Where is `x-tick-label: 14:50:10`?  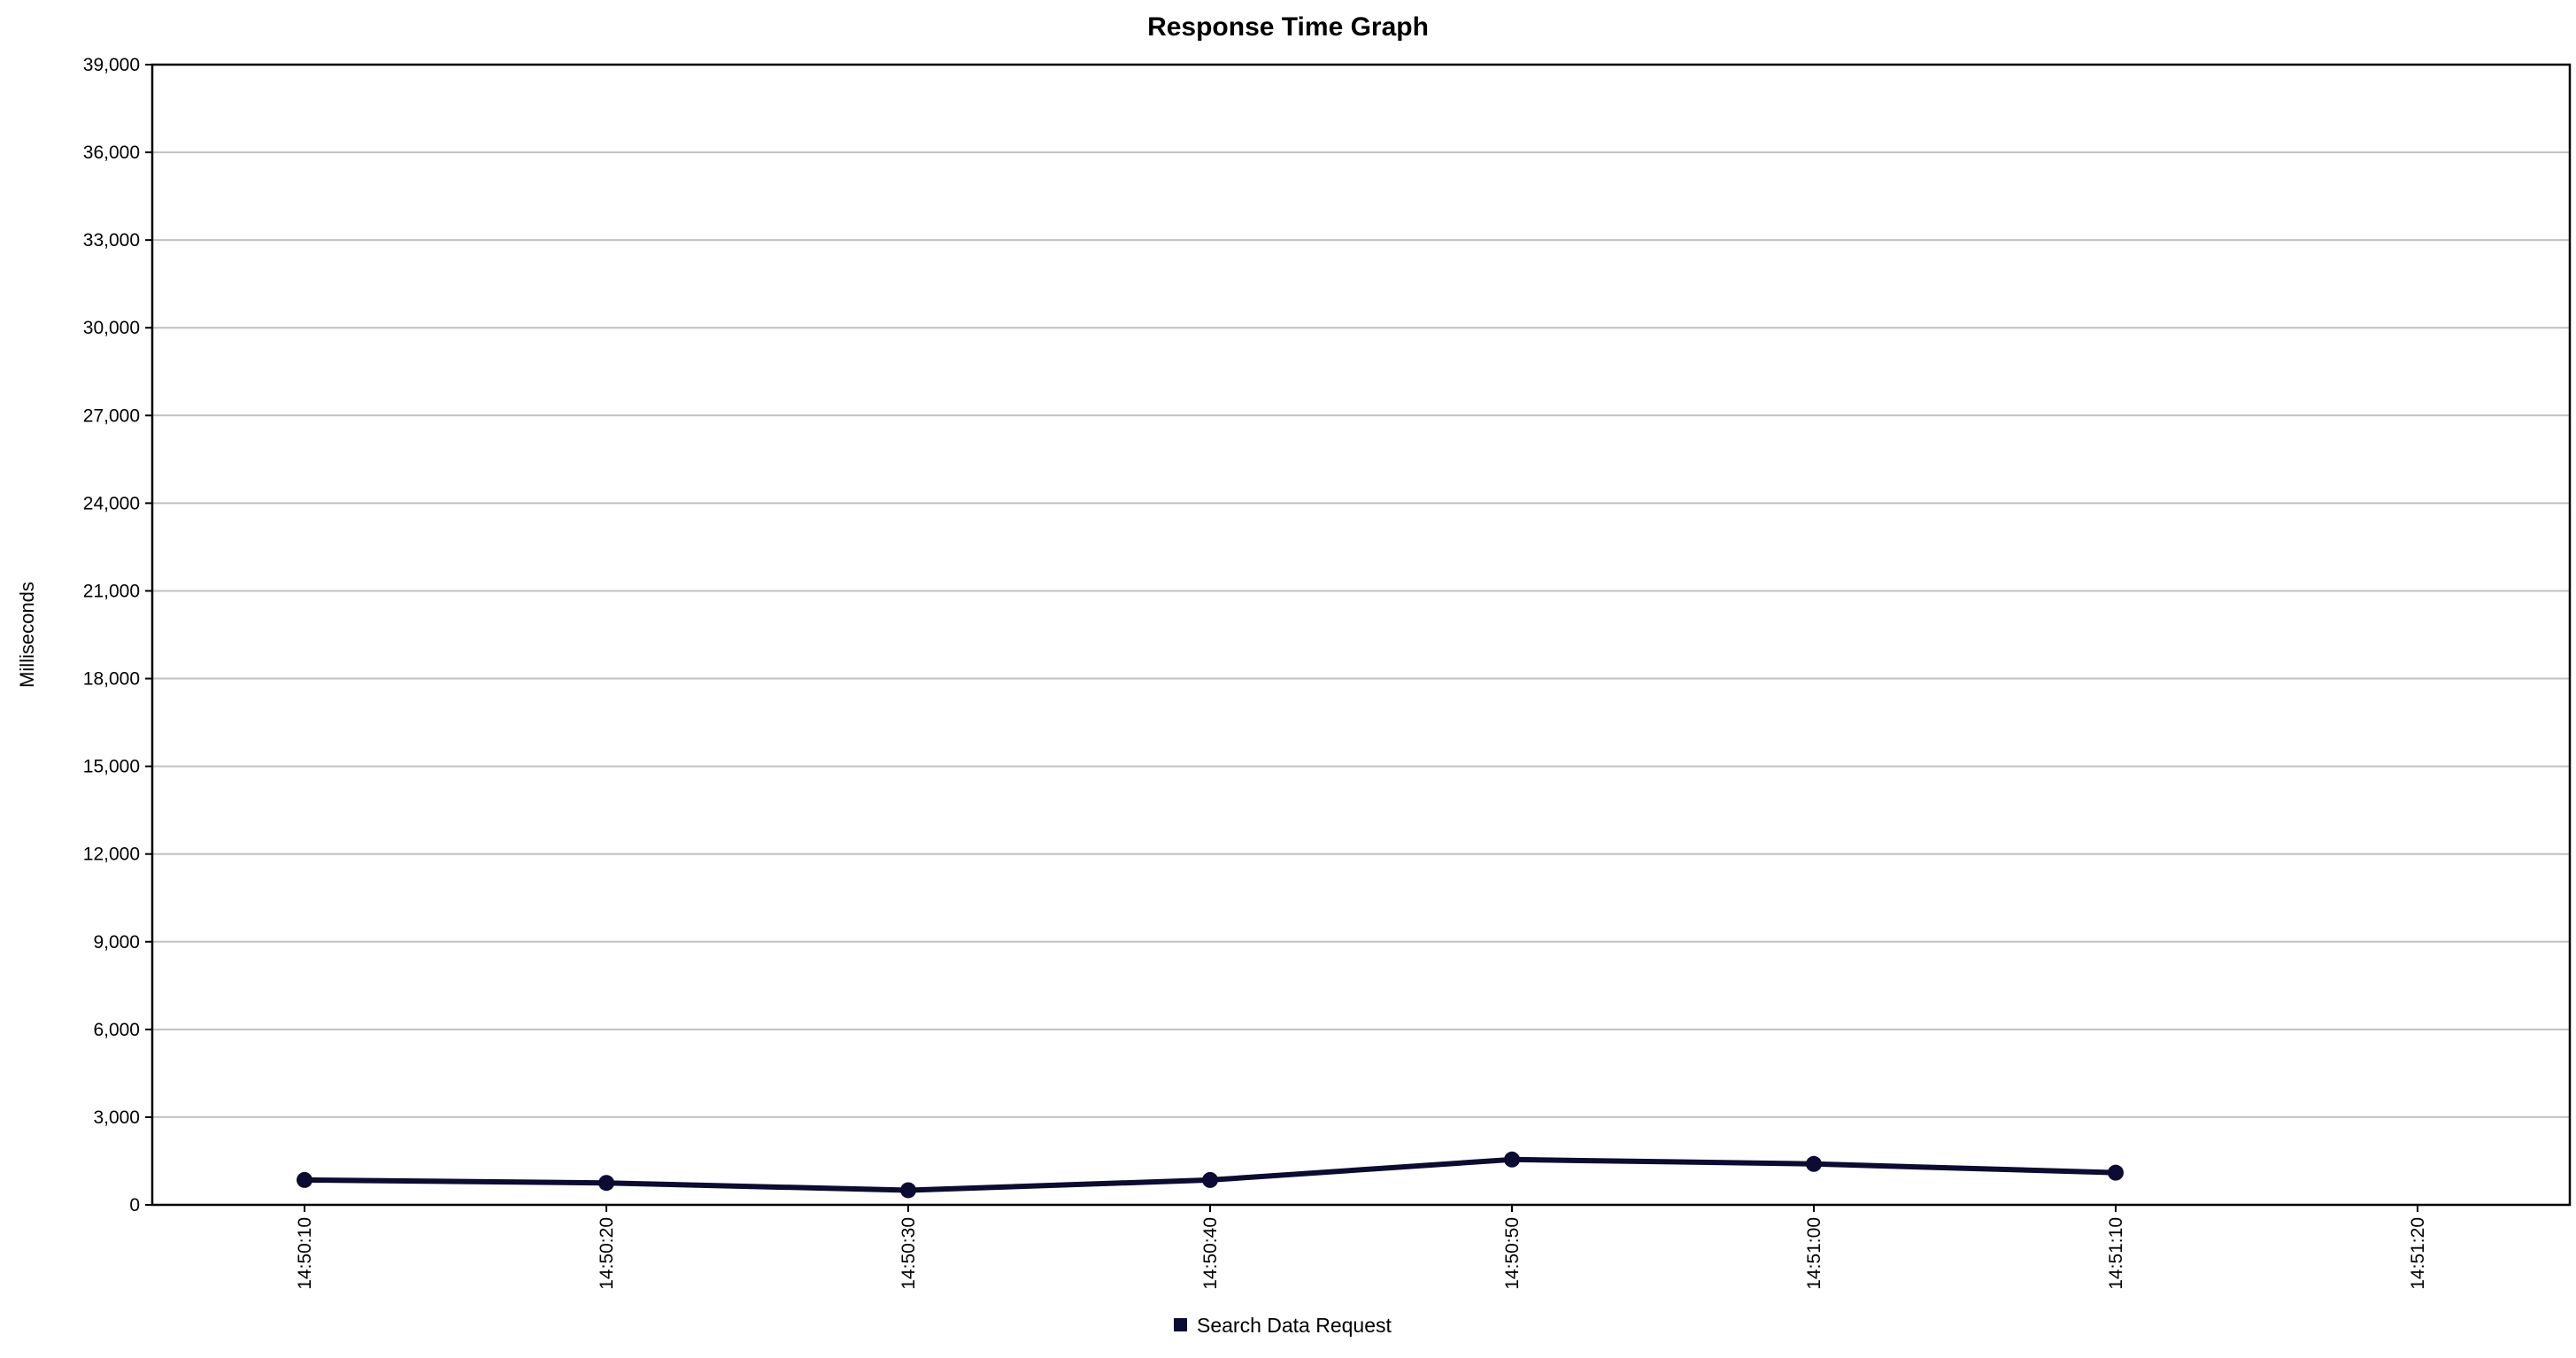
x-tick-label: 14:50:10 is located at coordinates (305, 1253).